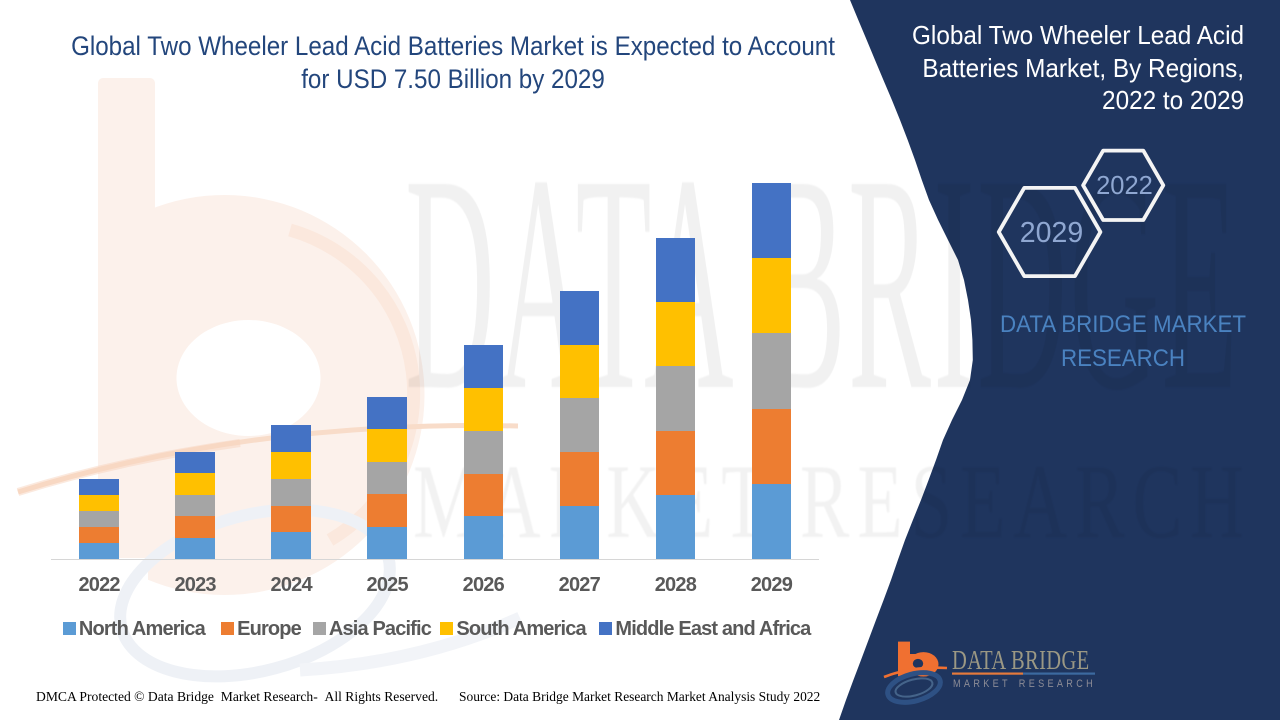 Image resolution: width=1280 pixels, height=720 pixels. I want to click on svg-text: MARKET RESEARCH, so click(1024, 684).